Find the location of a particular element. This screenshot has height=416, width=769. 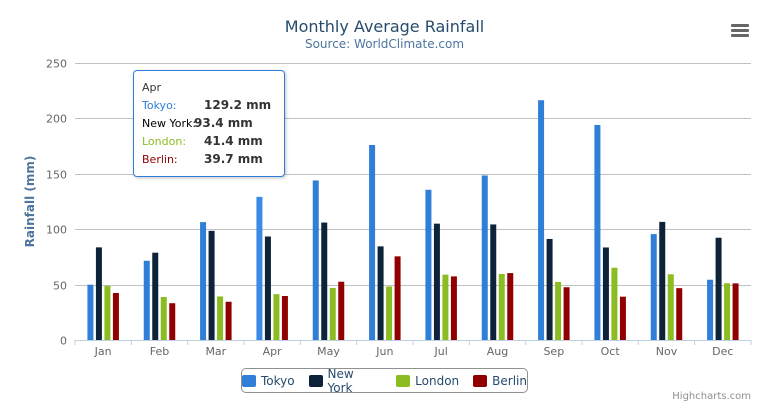

bar-new-york-aug is located at coordinates (493, 282).